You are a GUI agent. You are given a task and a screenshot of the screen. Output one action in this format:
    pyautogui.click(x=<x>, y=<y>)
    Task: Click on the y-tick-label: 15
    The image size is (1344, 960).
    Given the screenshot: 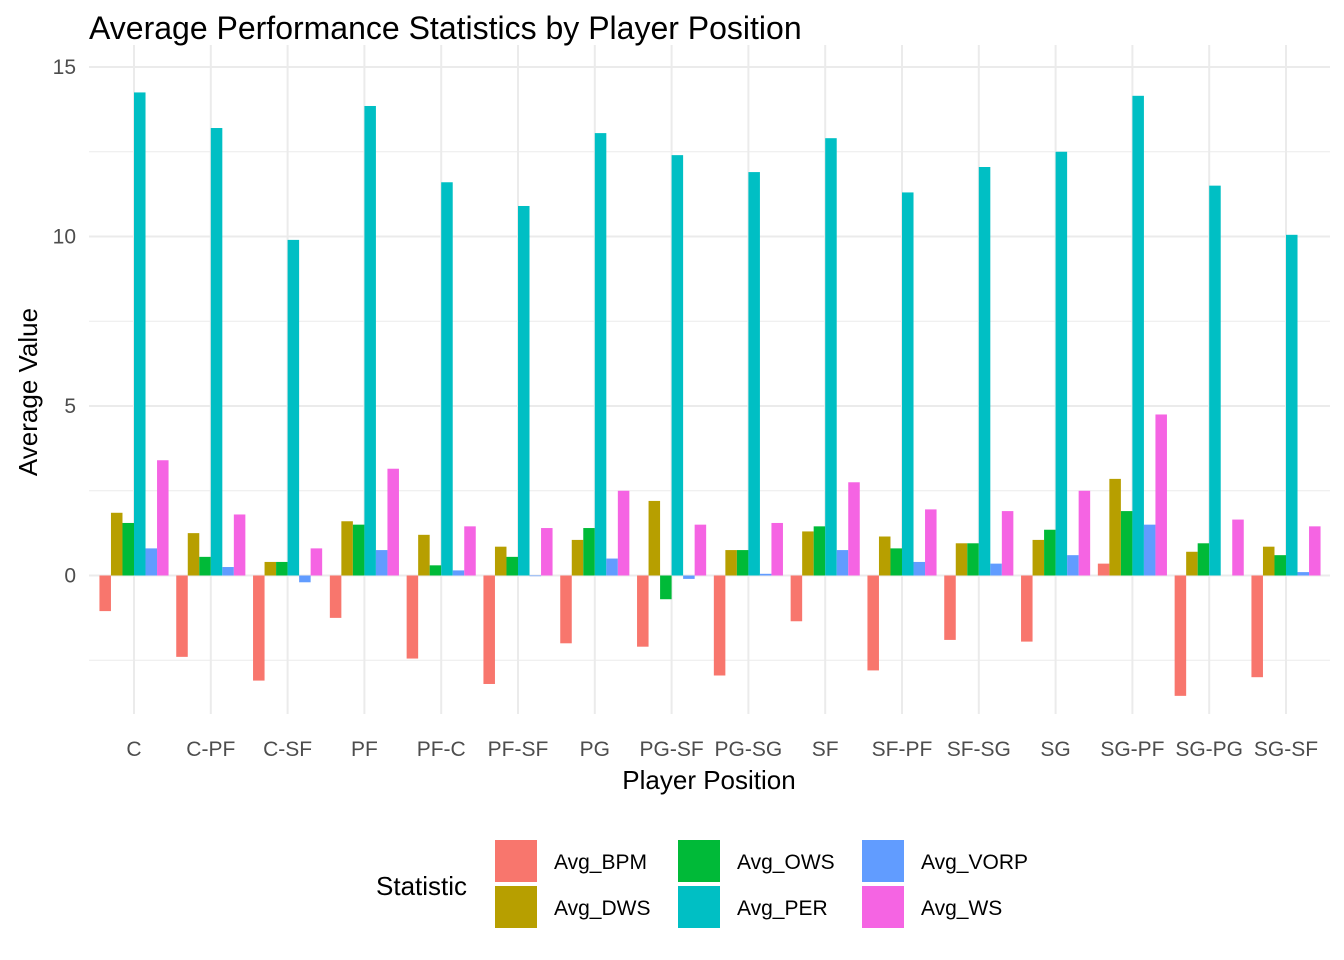 What is the action you would take?
    pyautogui.click(x=64, y=67)
    